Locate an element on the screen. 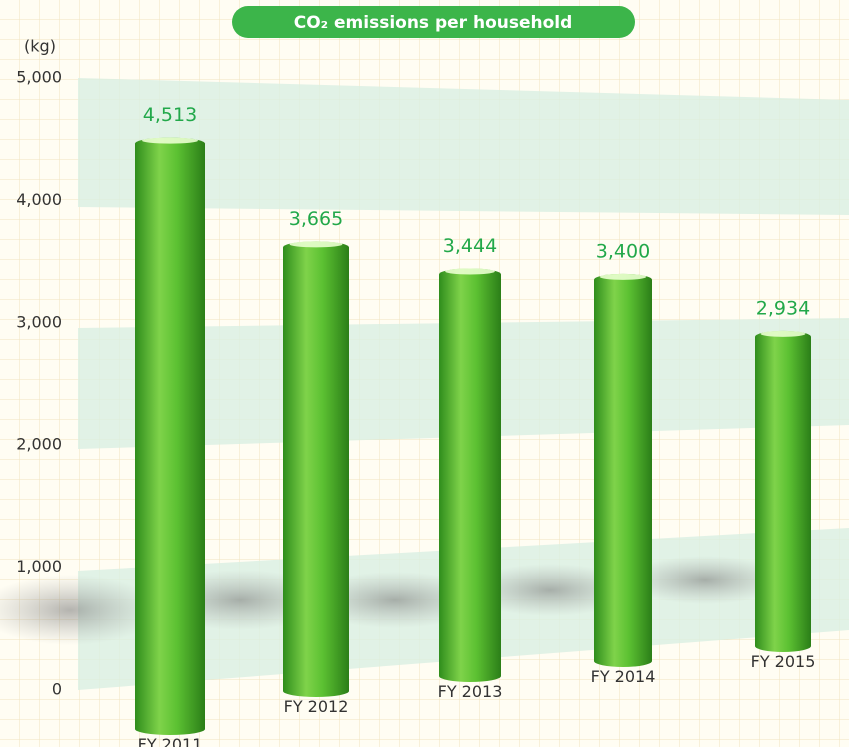 The height and width of the screenshot is (747, 849). chart-title: CO₂ emissions per household is located at coordinates (433, 23).